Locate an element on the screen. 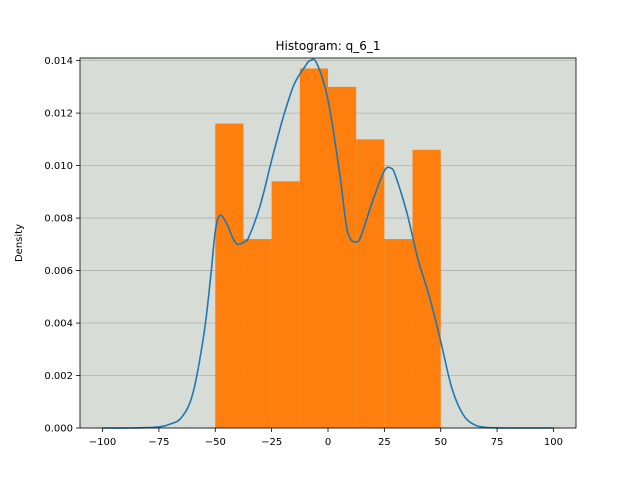 The height and width of the screenshot is (480, 640). y-tick-label: 0.000 is located at coordinates (58, 429).